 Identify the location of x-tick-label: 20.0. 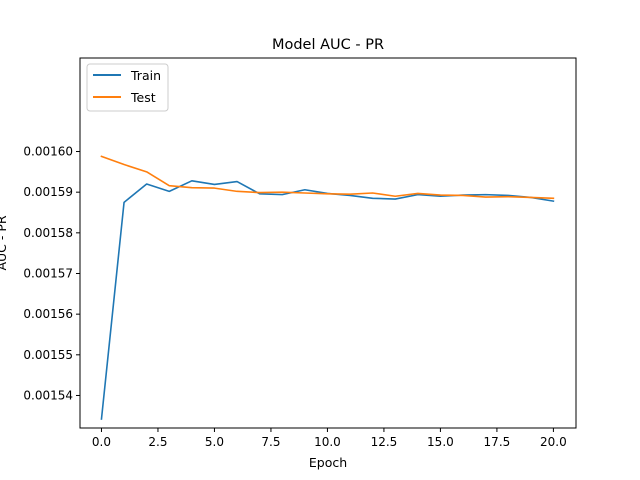
(553, 442).